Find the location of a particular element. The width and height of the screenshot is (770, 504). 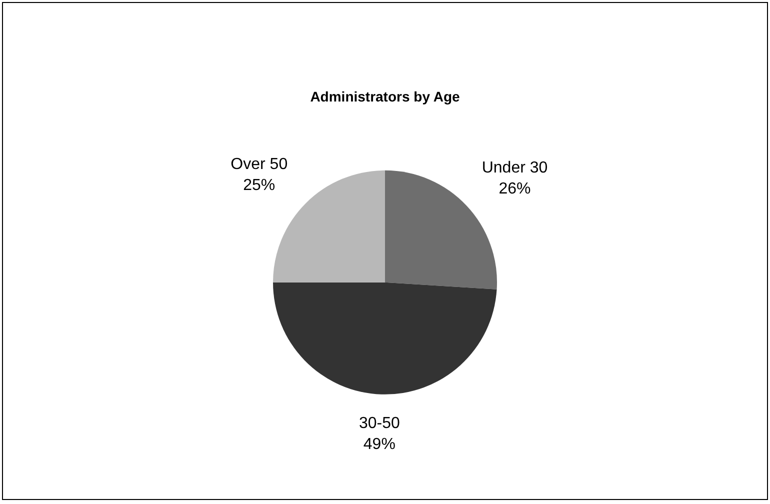

chart-title: Administrators by Age is located at coordinates (385, 96).